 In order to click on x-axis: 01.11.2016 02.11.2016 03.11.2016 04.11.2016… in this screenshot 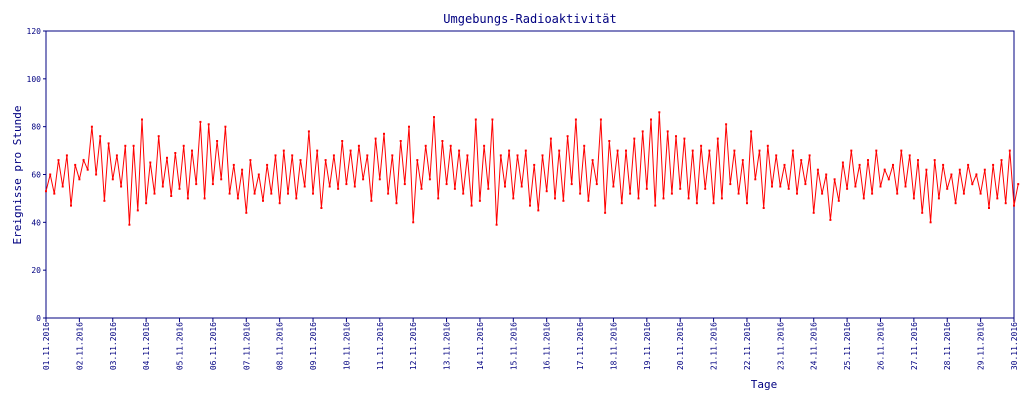, I will do `click(530, 344)`.